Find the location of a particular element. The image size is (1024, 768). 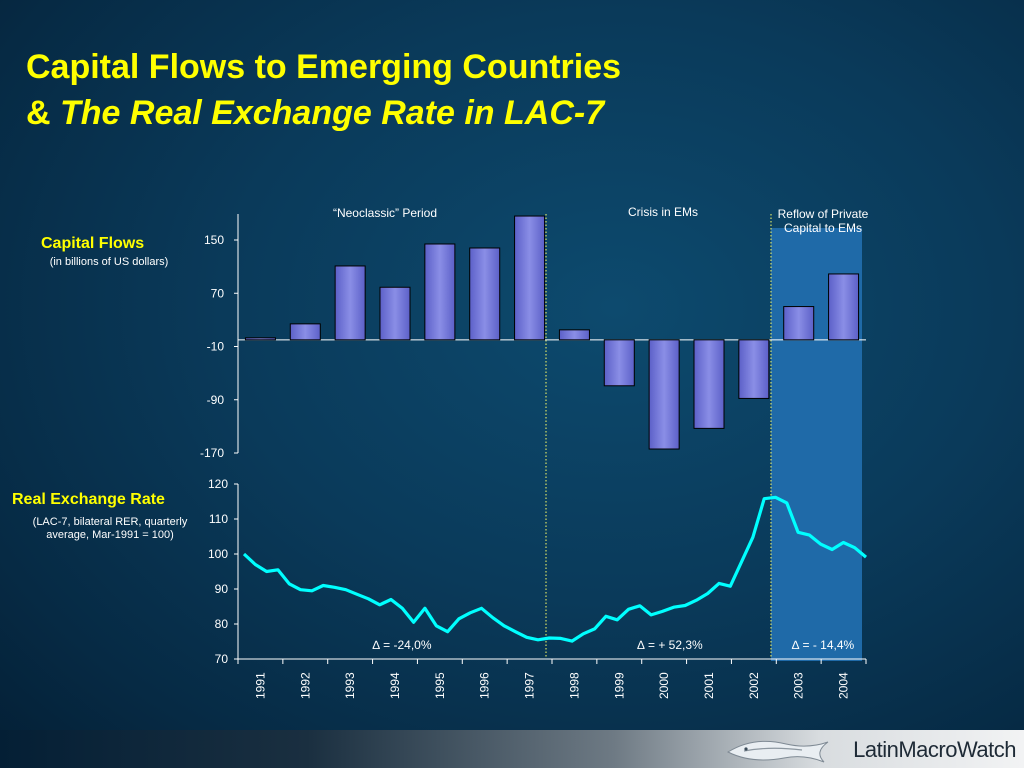

x-tick-label: 1994 is located at coordinates (395, 685).